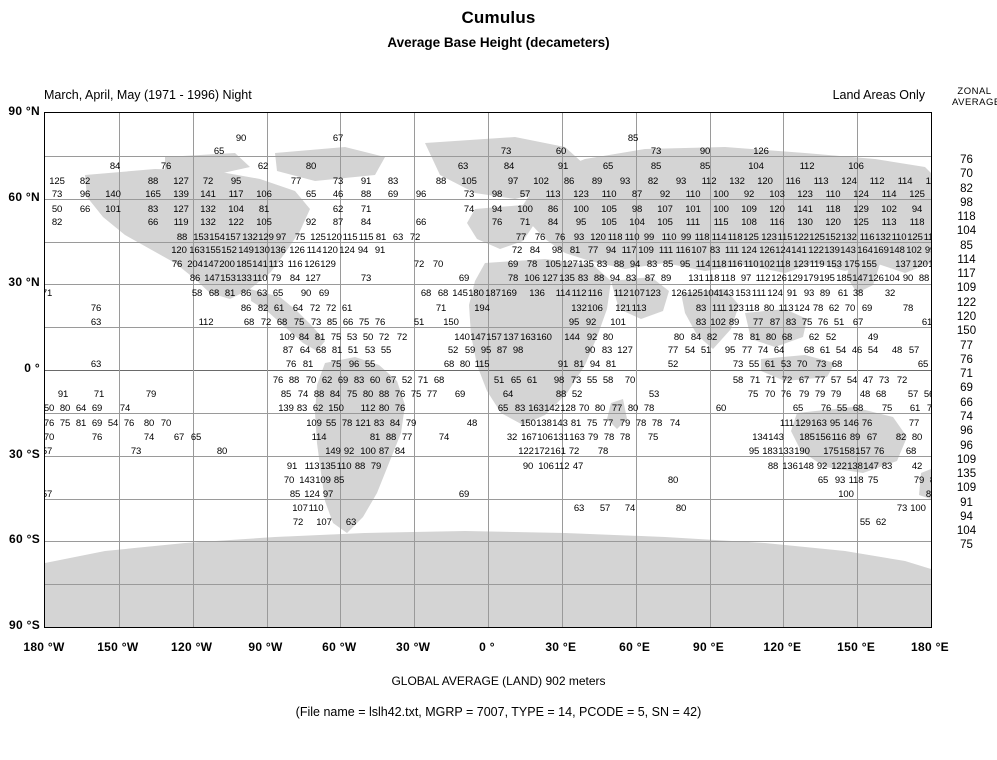 The image size is (997, 760). I want to click on grid-cell-value: 148, so click(897, 250).